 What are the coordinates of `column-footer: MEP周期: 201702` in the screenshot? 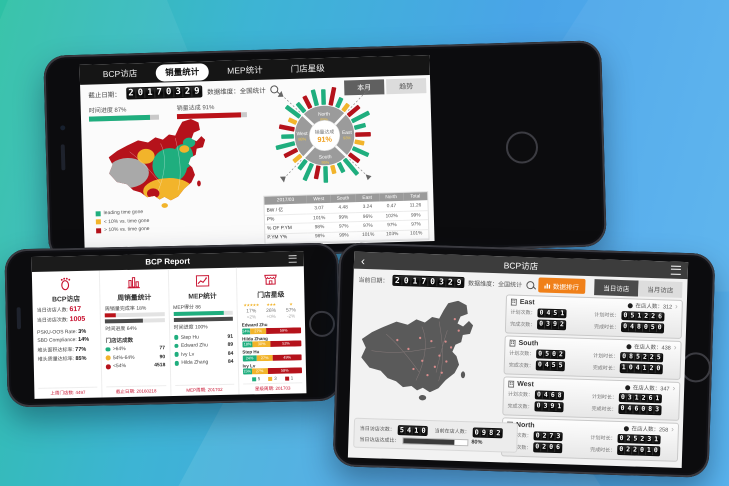 It's located at (204, 388).